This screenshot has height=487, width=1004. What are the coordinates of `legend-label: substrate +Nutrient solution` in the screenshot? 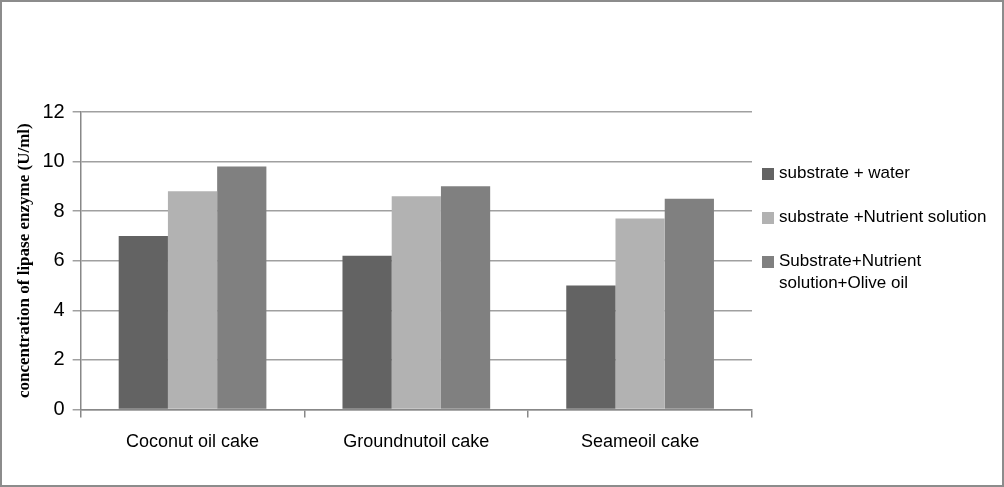 It's located at (883, 217).